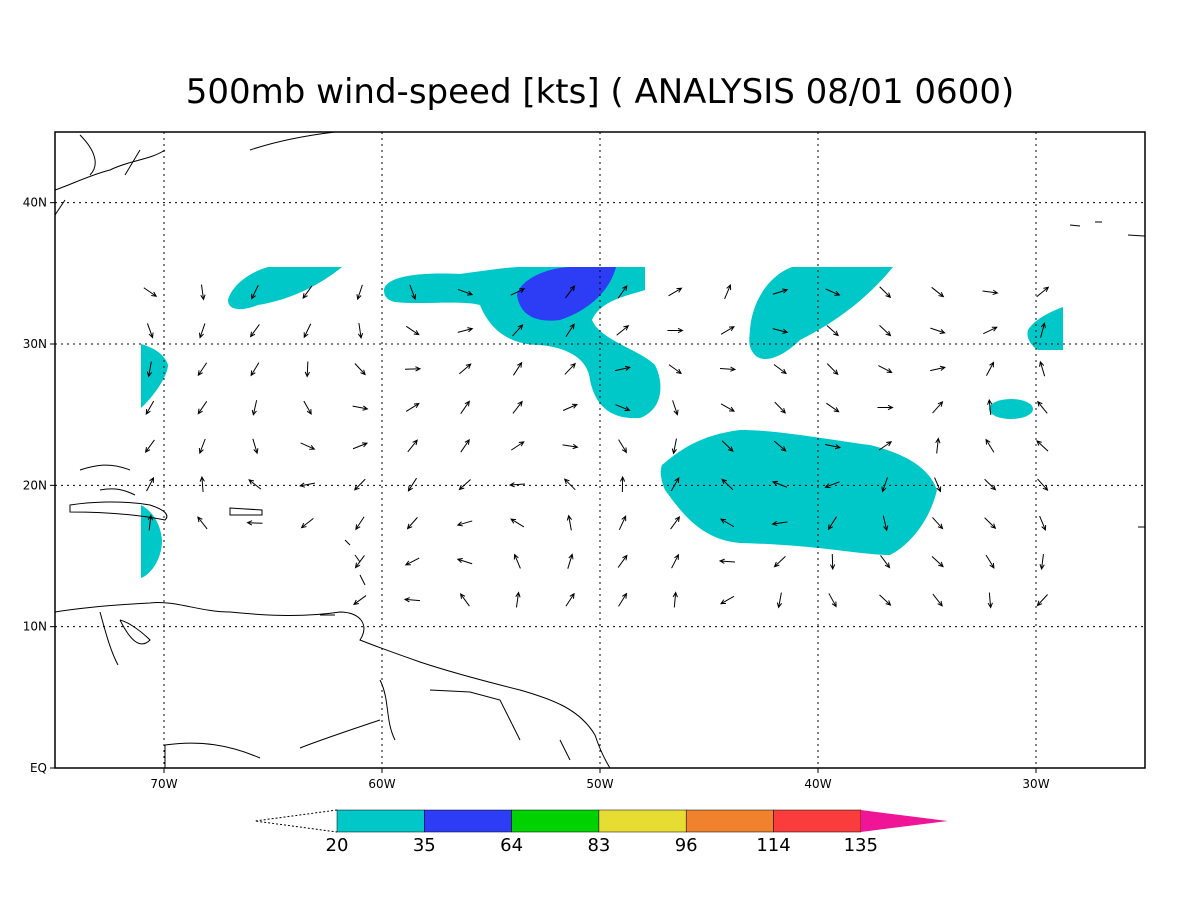 This screenshot has width=1200, height=900. I want to click on colorbar-label: 20, so click(337, 845).